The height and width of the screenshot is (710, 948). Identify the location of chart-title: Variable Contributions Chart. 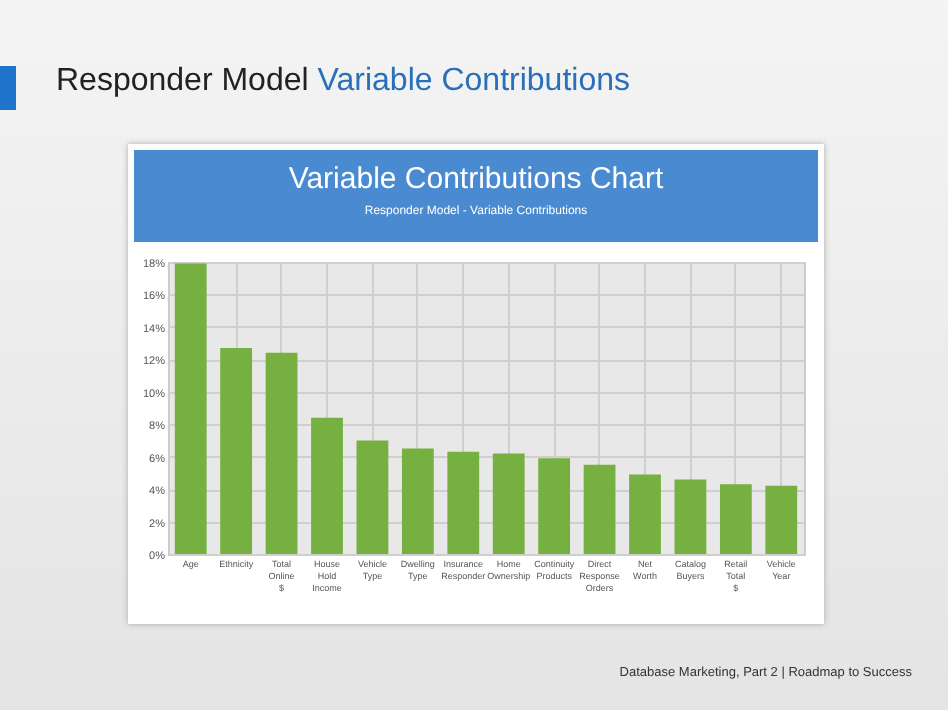
(476, 178).